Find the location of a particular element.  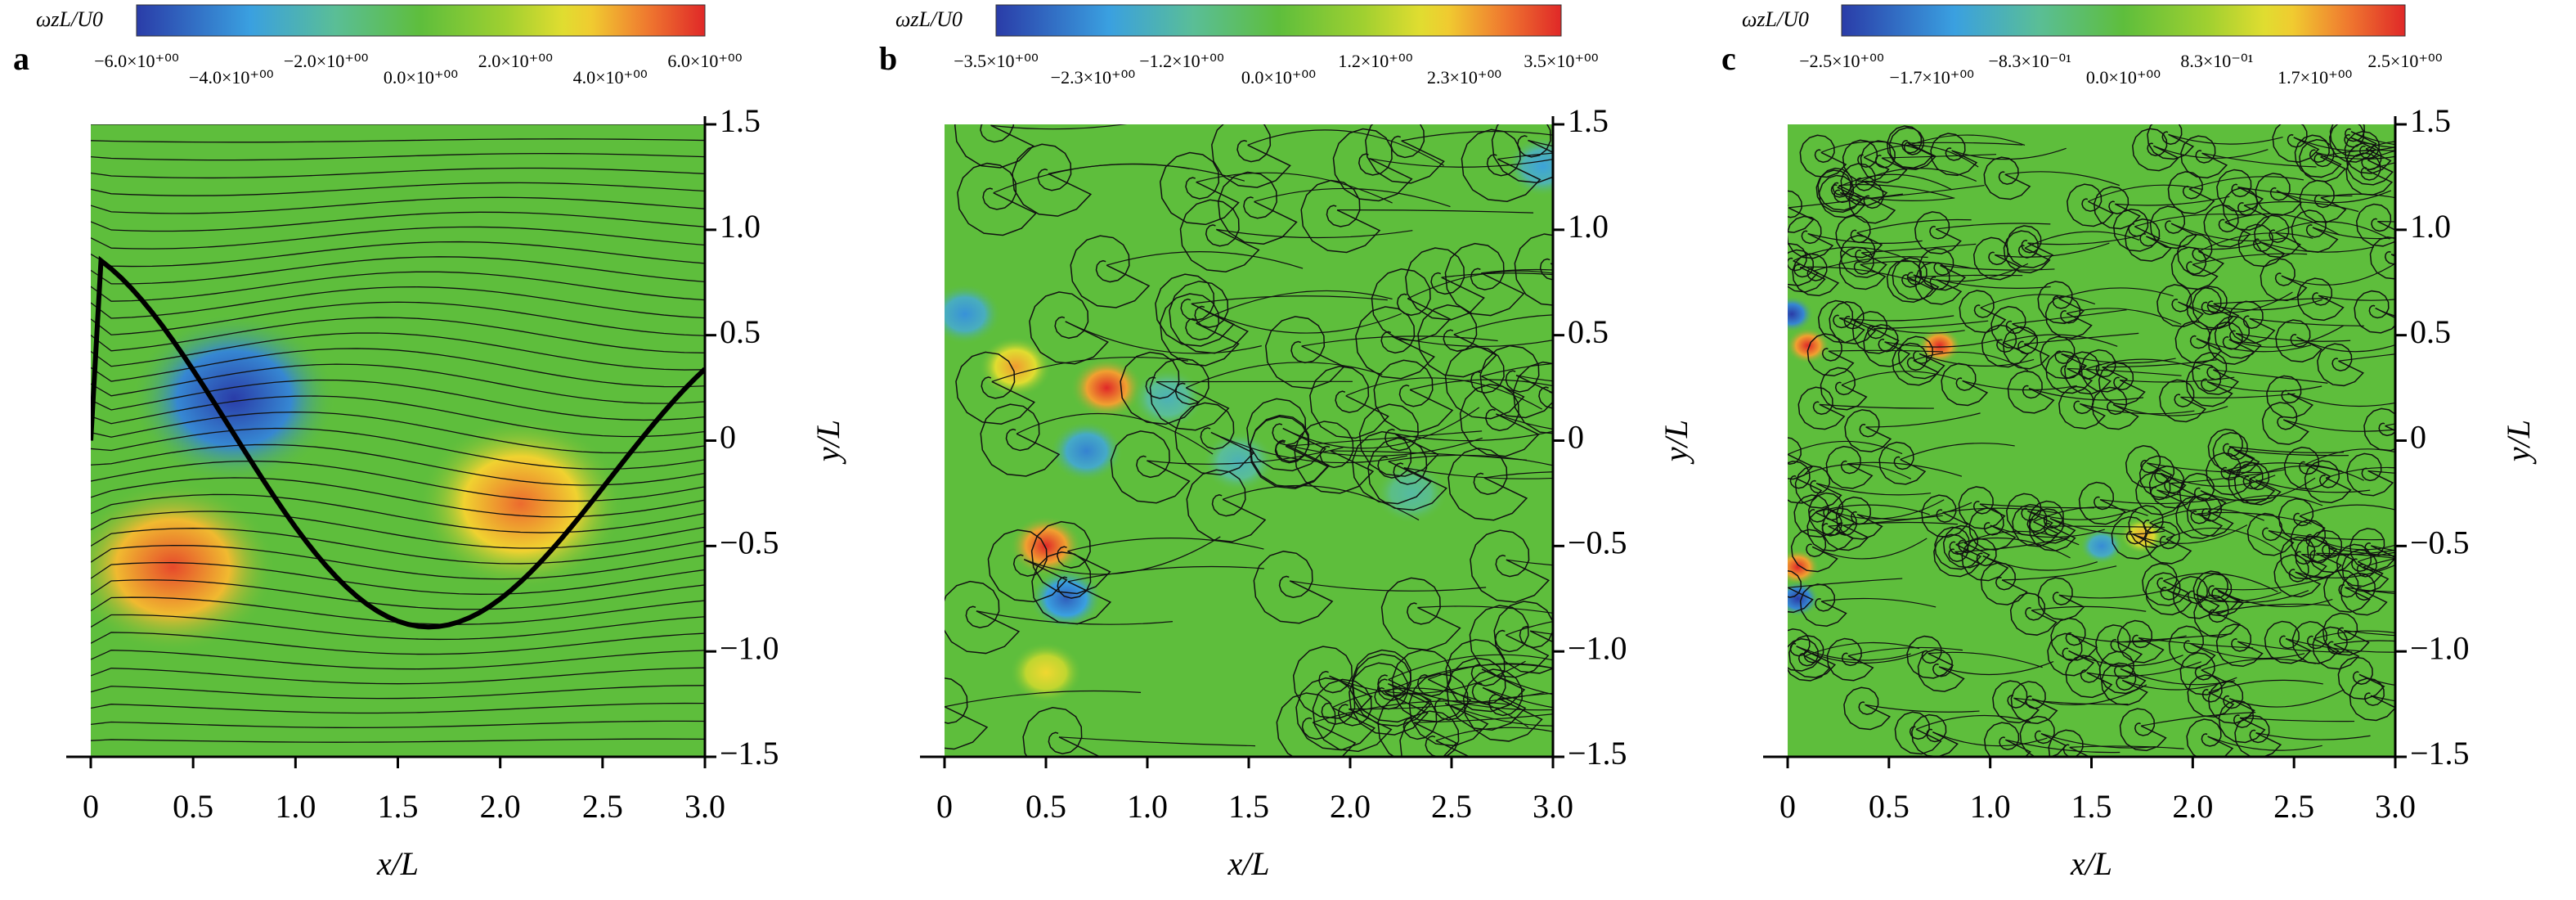

colorbar-tick-label: 2.3×10⁺⁰⁰ is located at coordinates (1464, 78).